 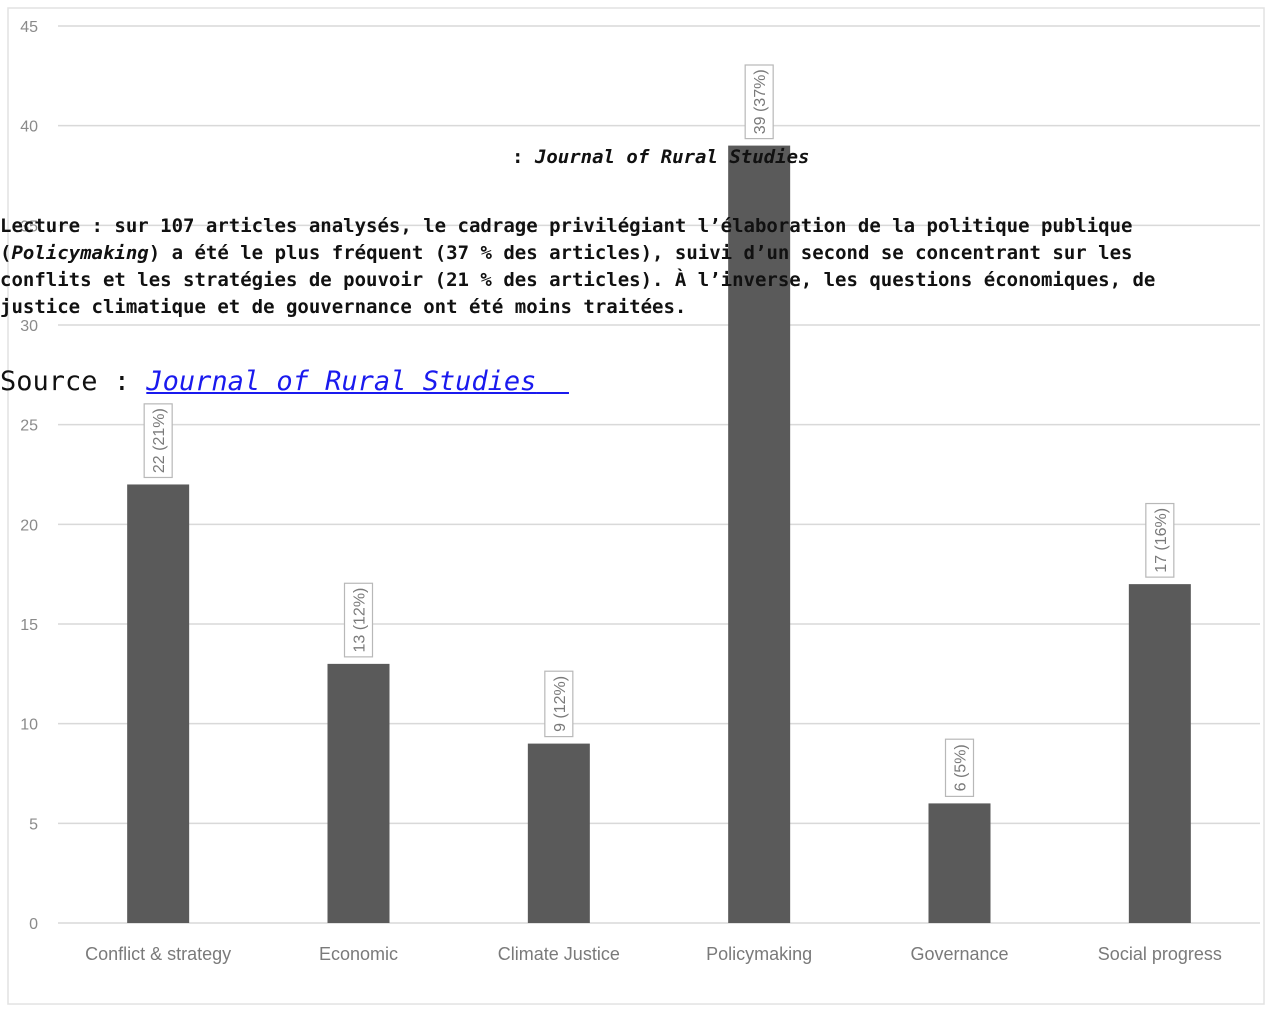 What do you see at coordinates (29, 226) in the screenshot?
I see `y-tick-label: 35` at bounding box center [29, 226].